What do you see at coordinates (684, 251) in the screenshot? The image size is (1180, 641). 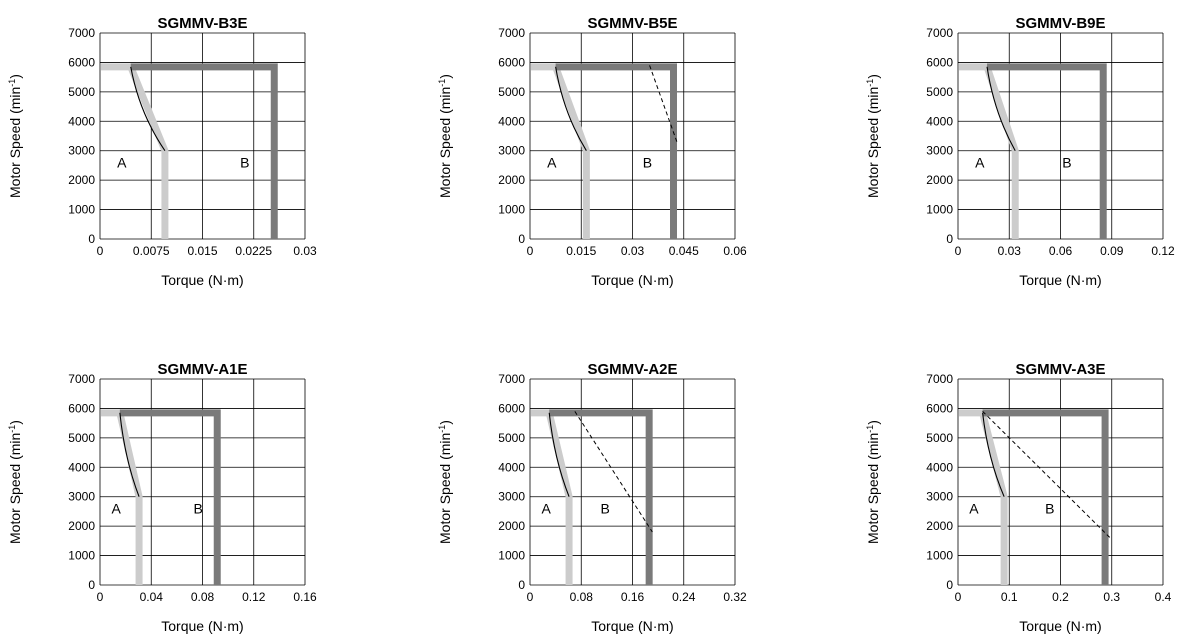 I see `x-tick-label: 0.045` at bounding box center [684, 251].